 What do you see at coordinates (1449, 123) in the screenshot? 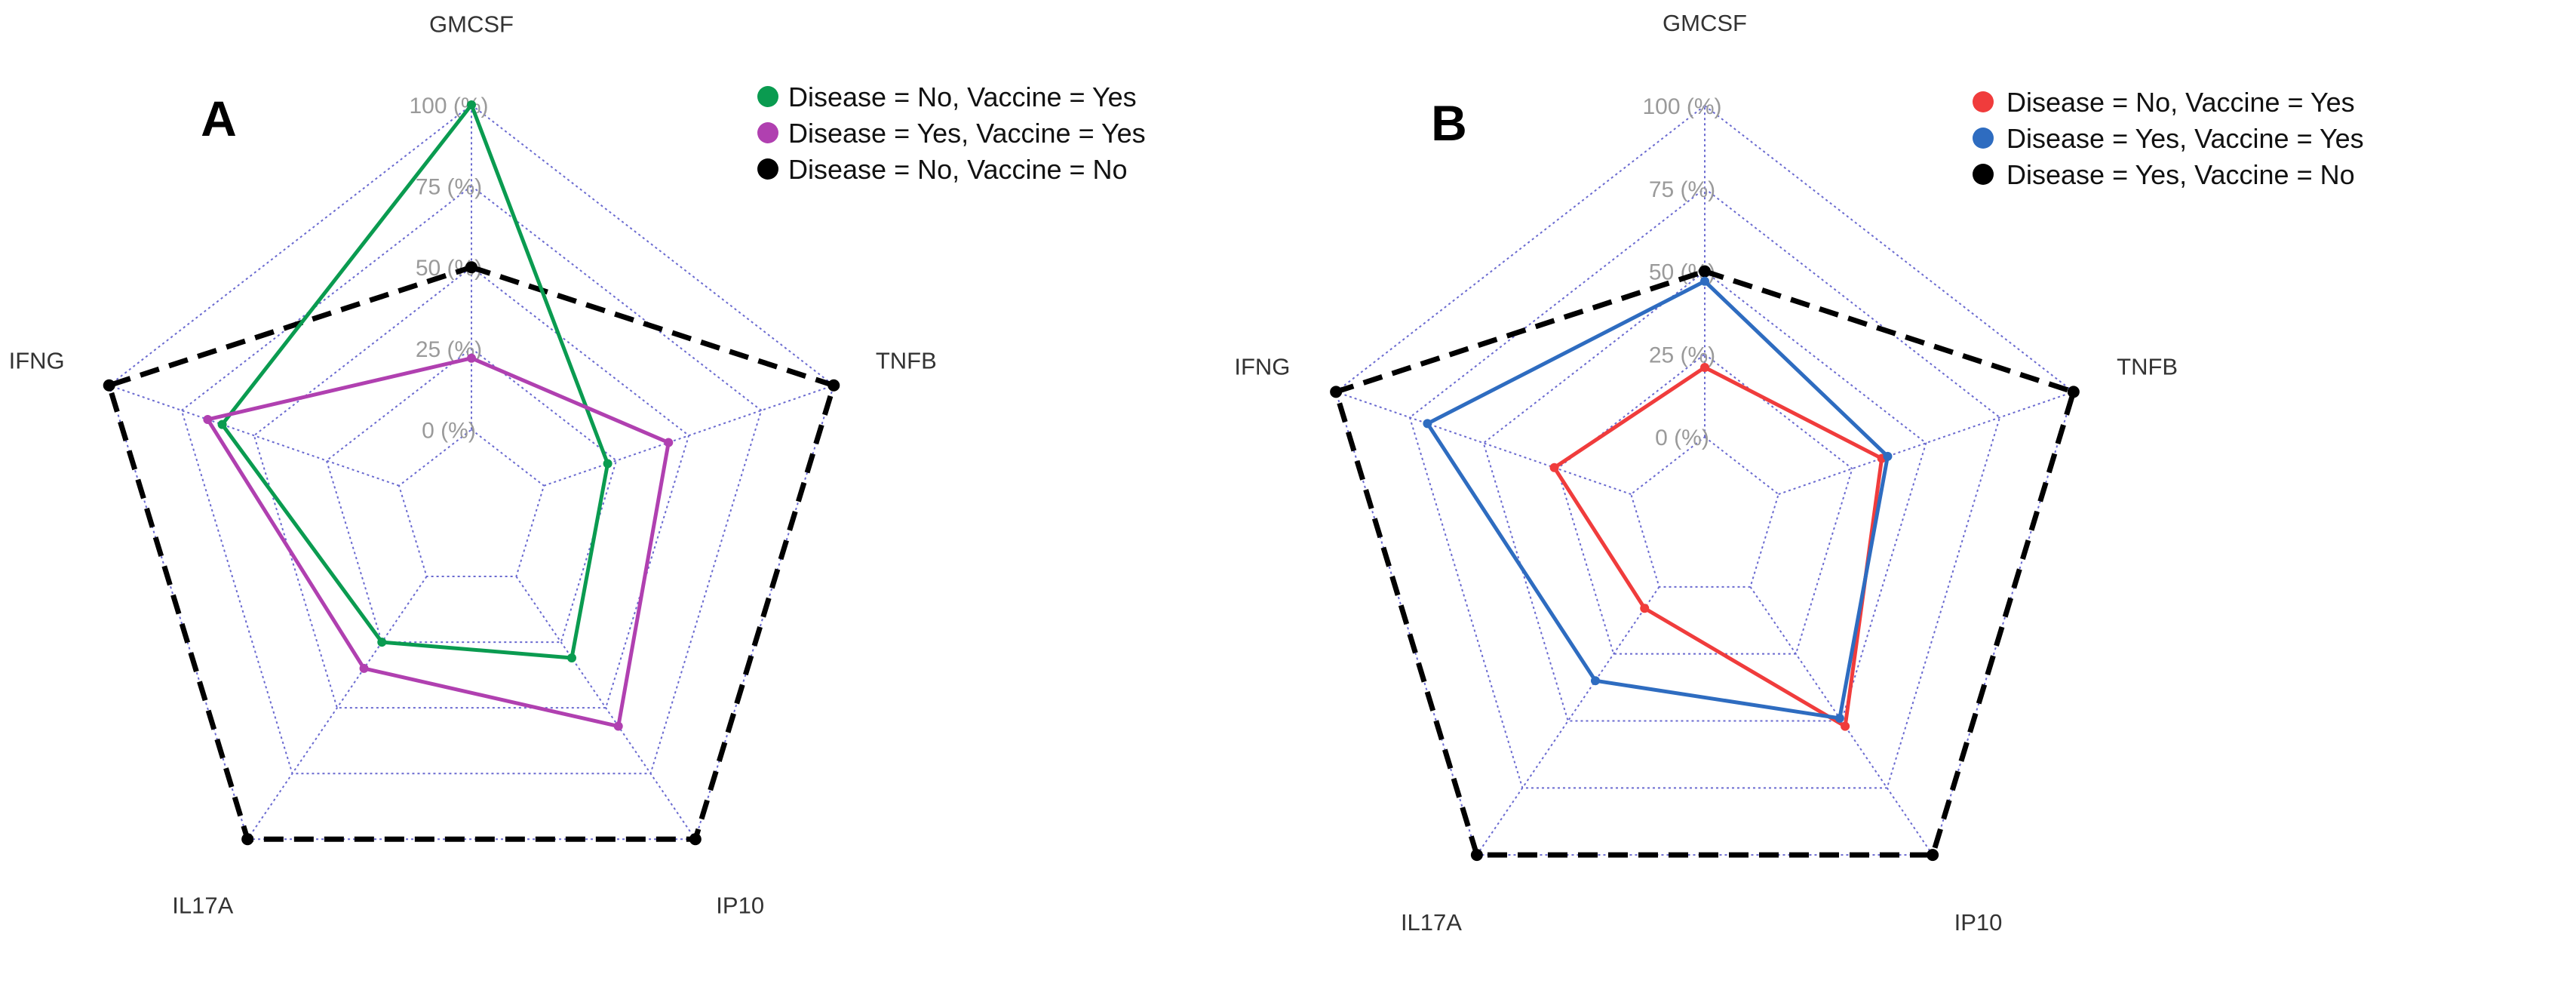
I see `panel-letter: B` at bounding box center [1449, 123].